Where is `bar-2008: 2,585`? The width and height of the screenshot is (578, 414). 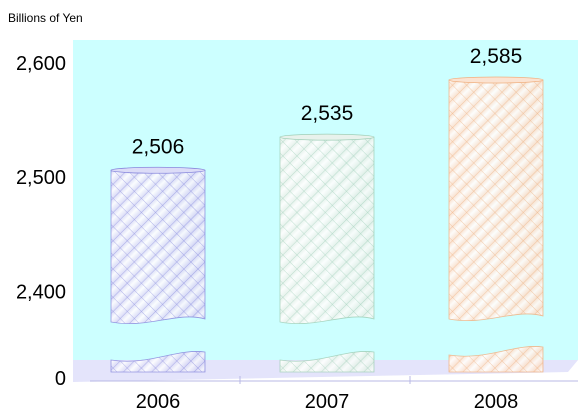
bar-2008: 2,585 is located at coordinates (496, 209).